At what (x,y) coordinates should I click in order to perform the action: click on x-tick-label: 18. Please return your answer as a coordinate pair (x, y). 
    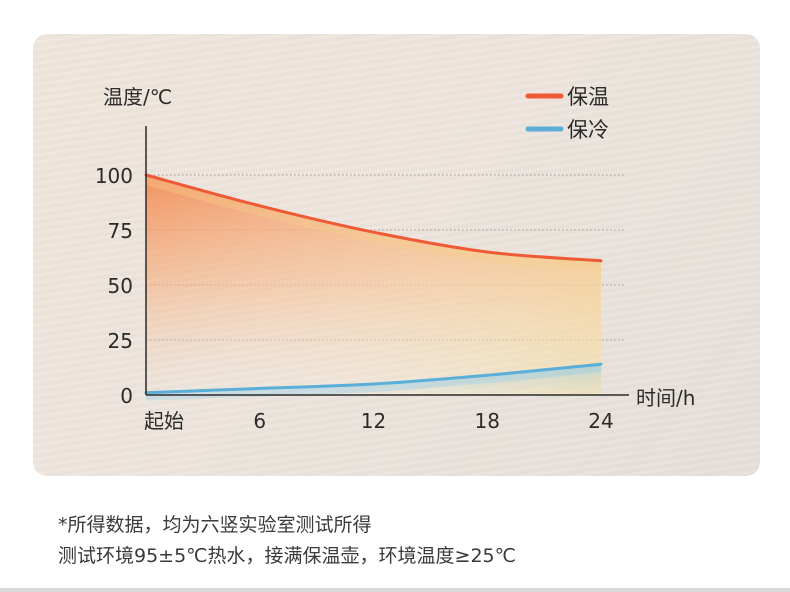
    Looking at the image, I should click on (487, 421).